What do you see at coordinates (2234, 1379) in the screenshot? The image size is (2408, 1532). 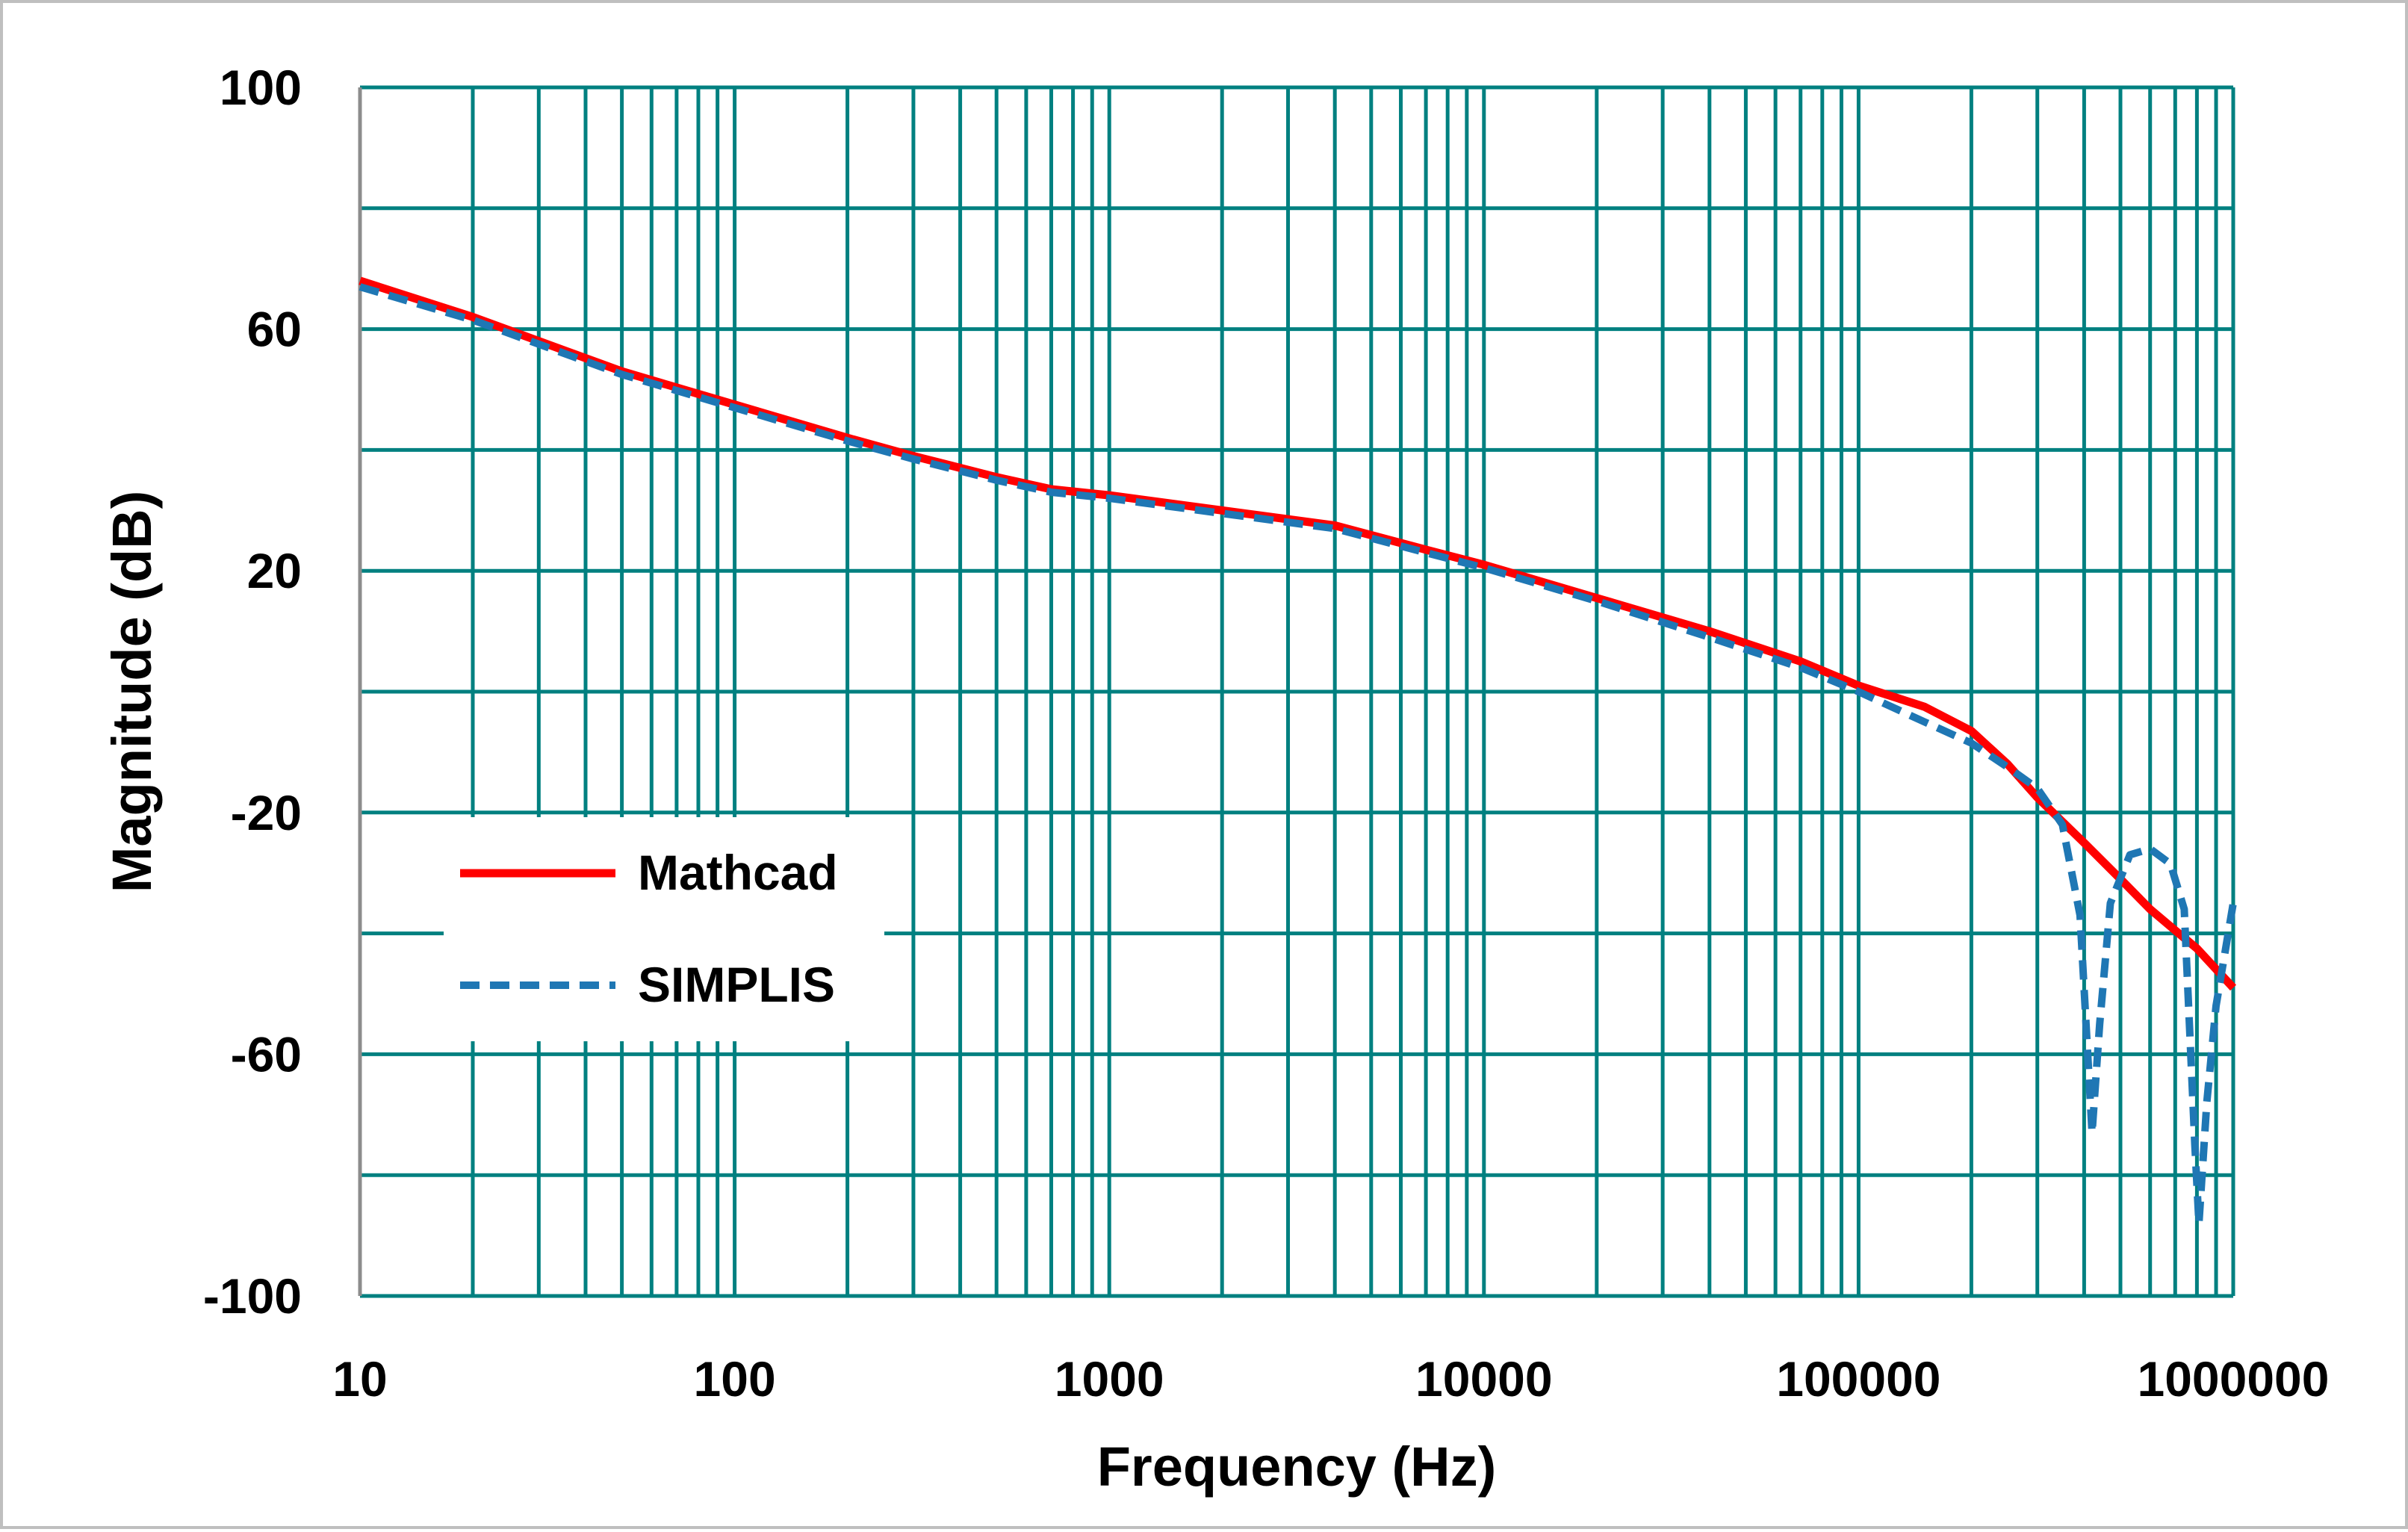 I see `x-tick-label: 1000000` at bounding box center [2234, 1379].